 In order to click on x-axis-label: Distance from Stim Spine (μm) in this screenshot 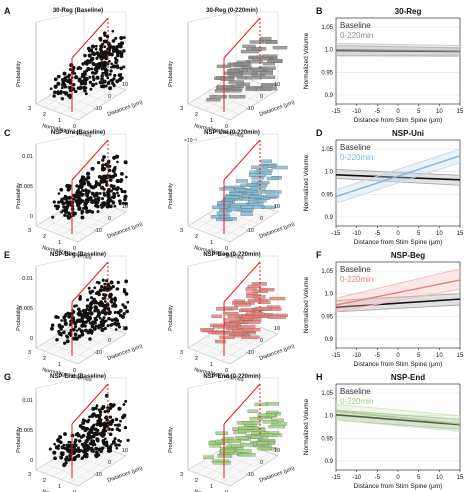, I will do `click(398, 242)`.